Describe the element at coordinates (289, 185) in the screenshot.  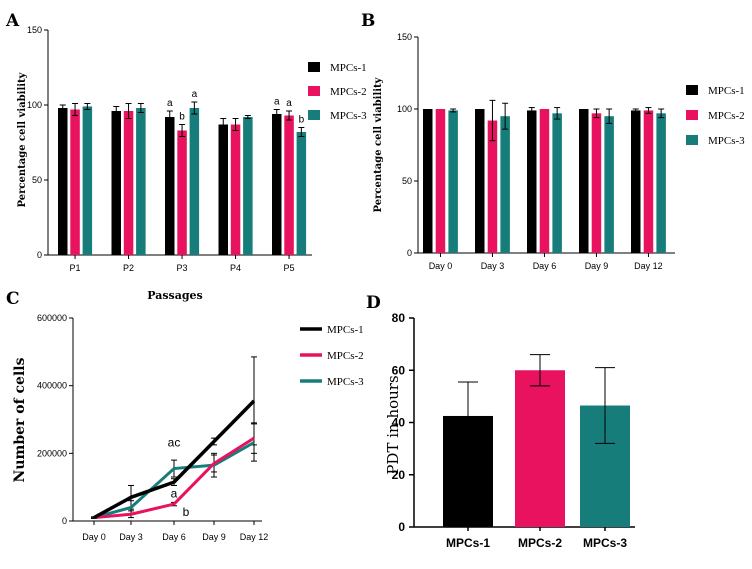
I see `panel-a-bar-mpcs-2-p5` at that location.